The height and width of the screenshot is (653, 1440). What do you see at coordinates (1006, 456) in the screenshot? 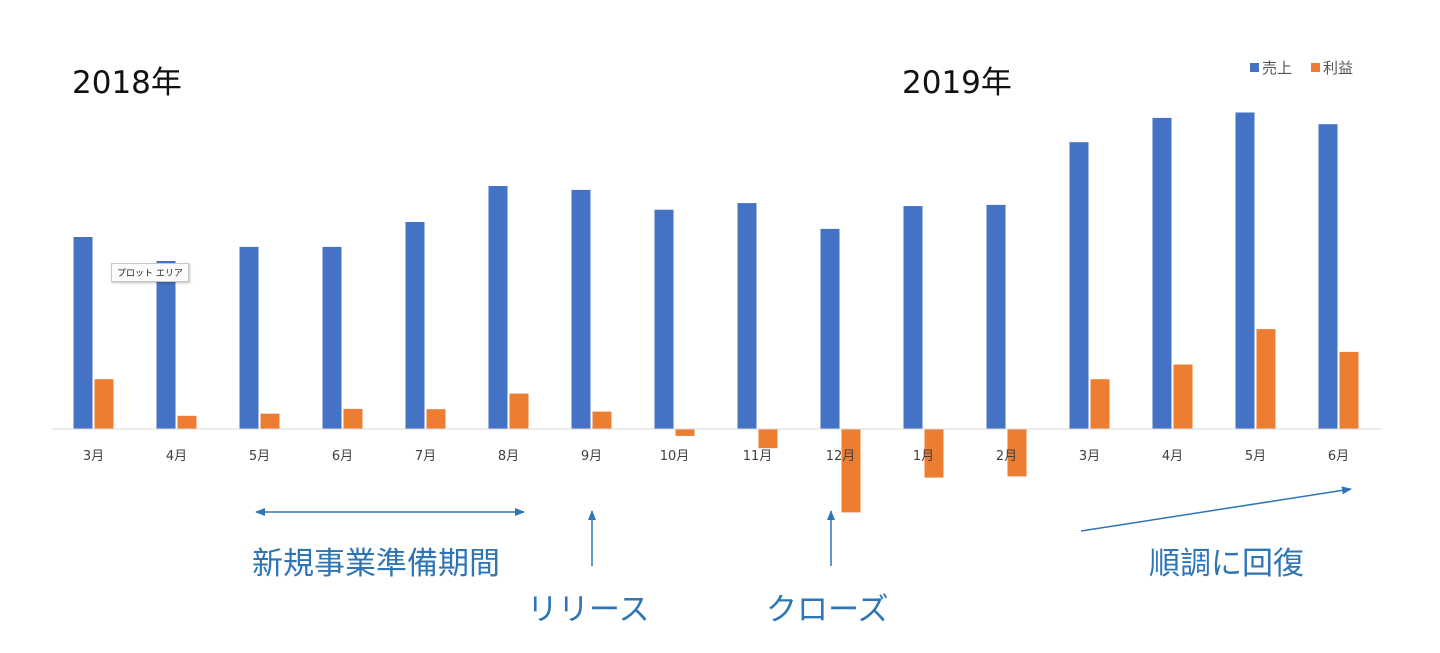
I see `x-tick-label-12: 2月` at bounding box center [1006, 456].